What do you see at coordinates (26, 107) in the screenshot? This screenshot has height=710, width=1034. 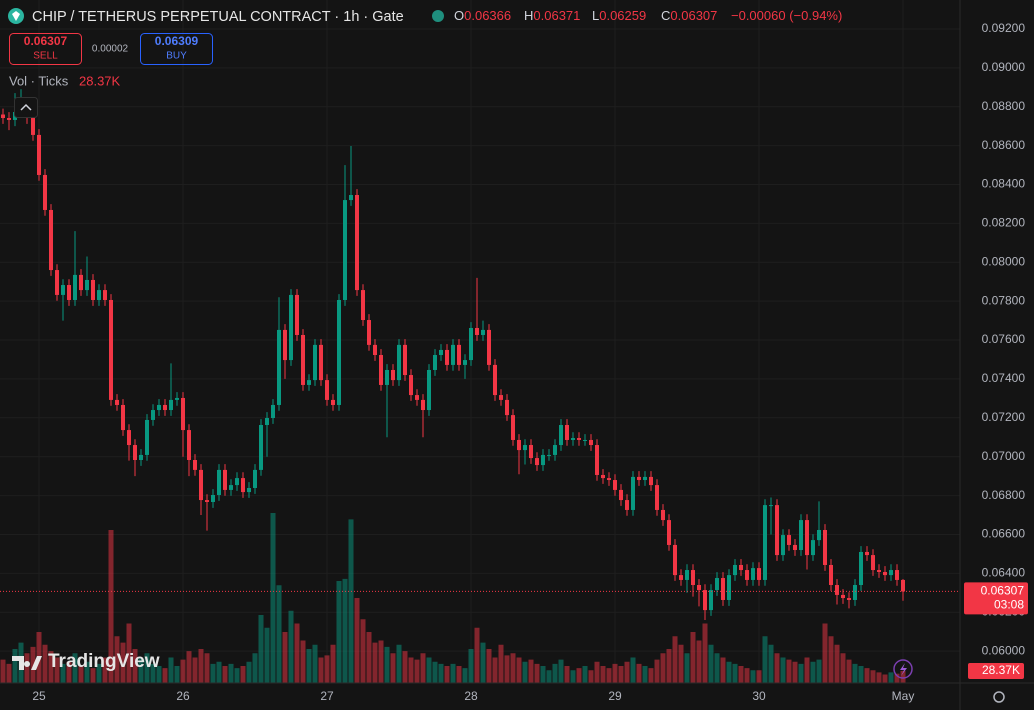 I see `collapse-button` at bounding box center [26, 107].